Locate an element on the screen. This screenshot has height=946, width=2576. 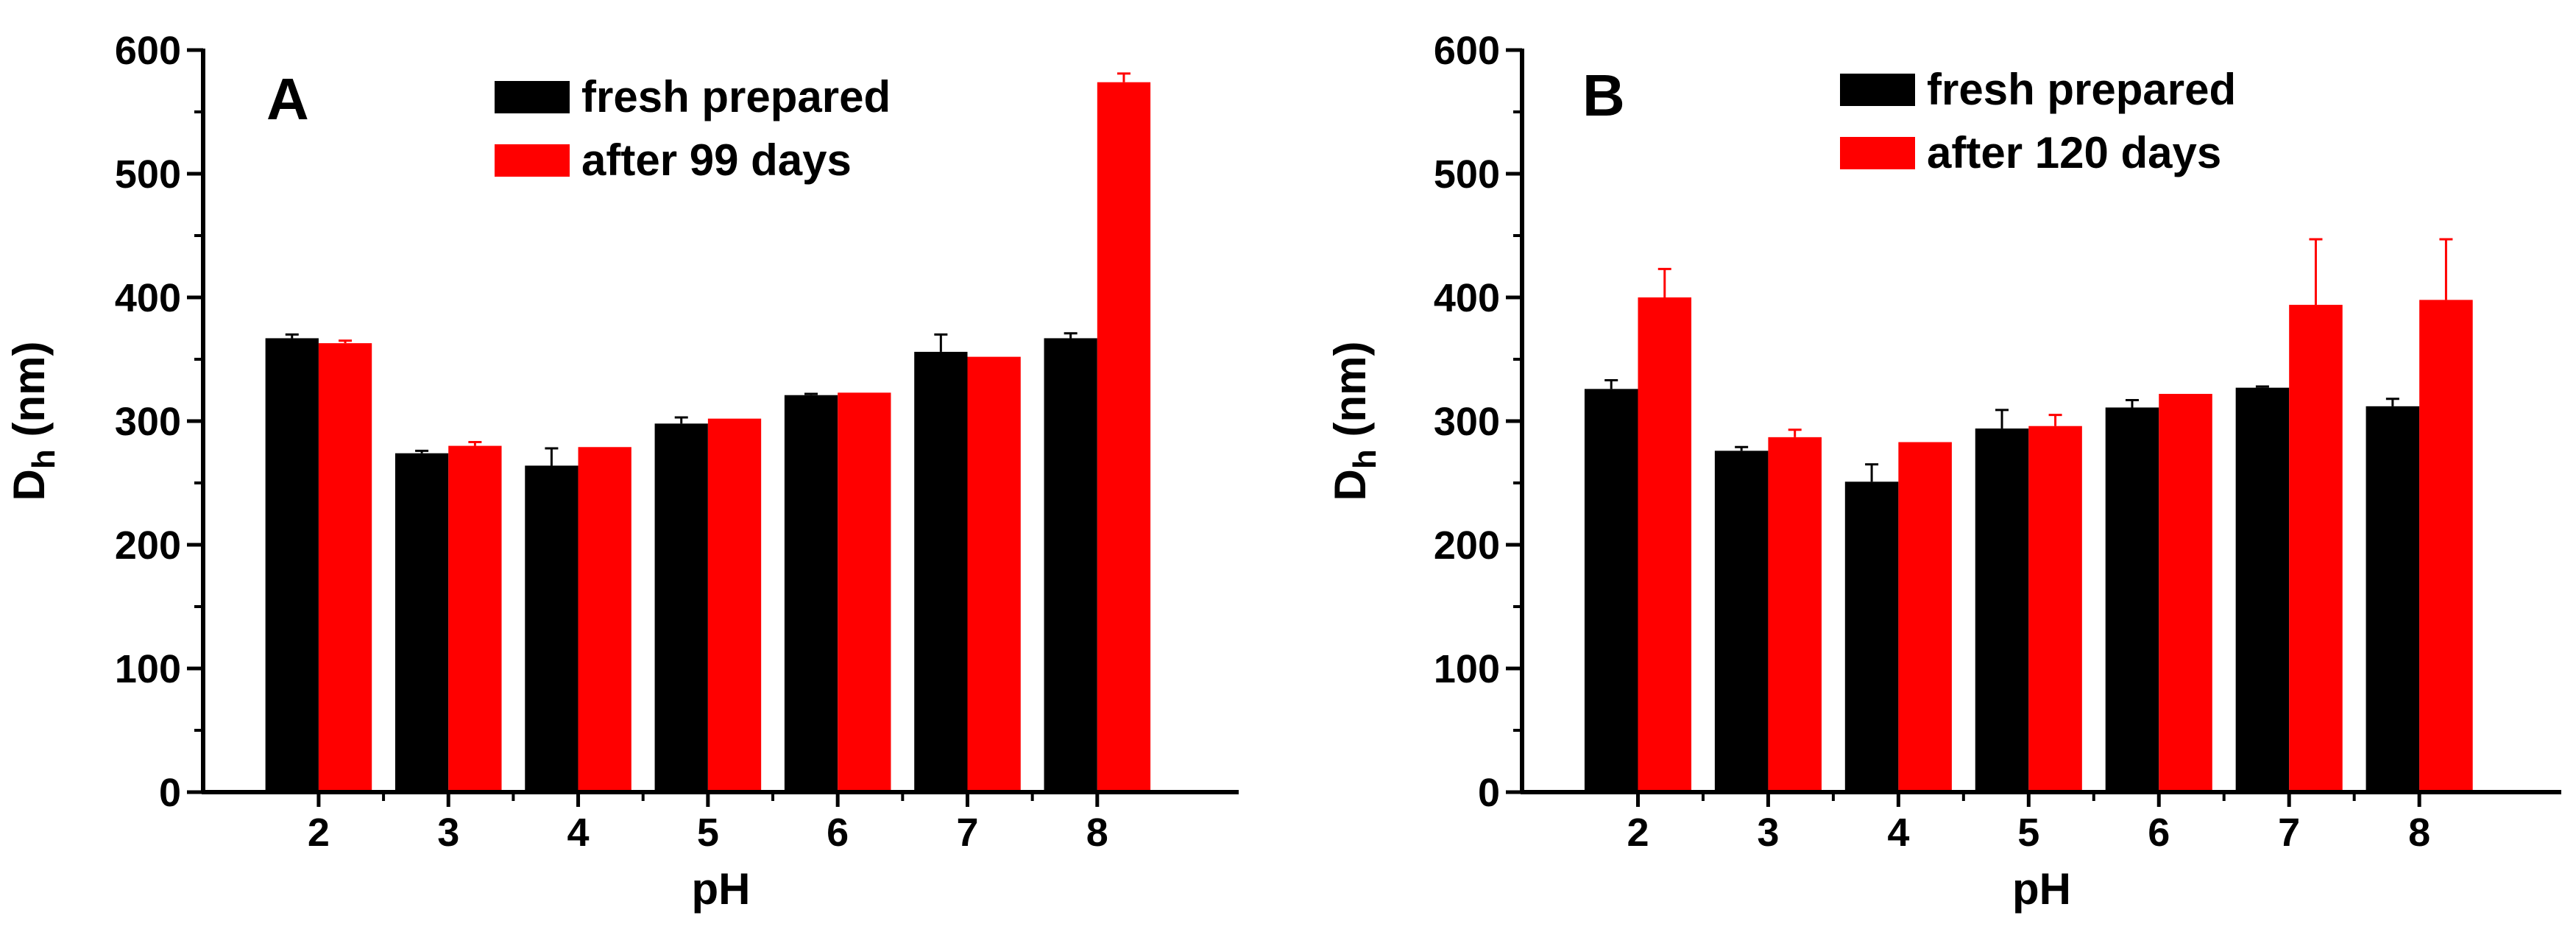
bar-aged-ph8 is located at coordinates (2446, 546).